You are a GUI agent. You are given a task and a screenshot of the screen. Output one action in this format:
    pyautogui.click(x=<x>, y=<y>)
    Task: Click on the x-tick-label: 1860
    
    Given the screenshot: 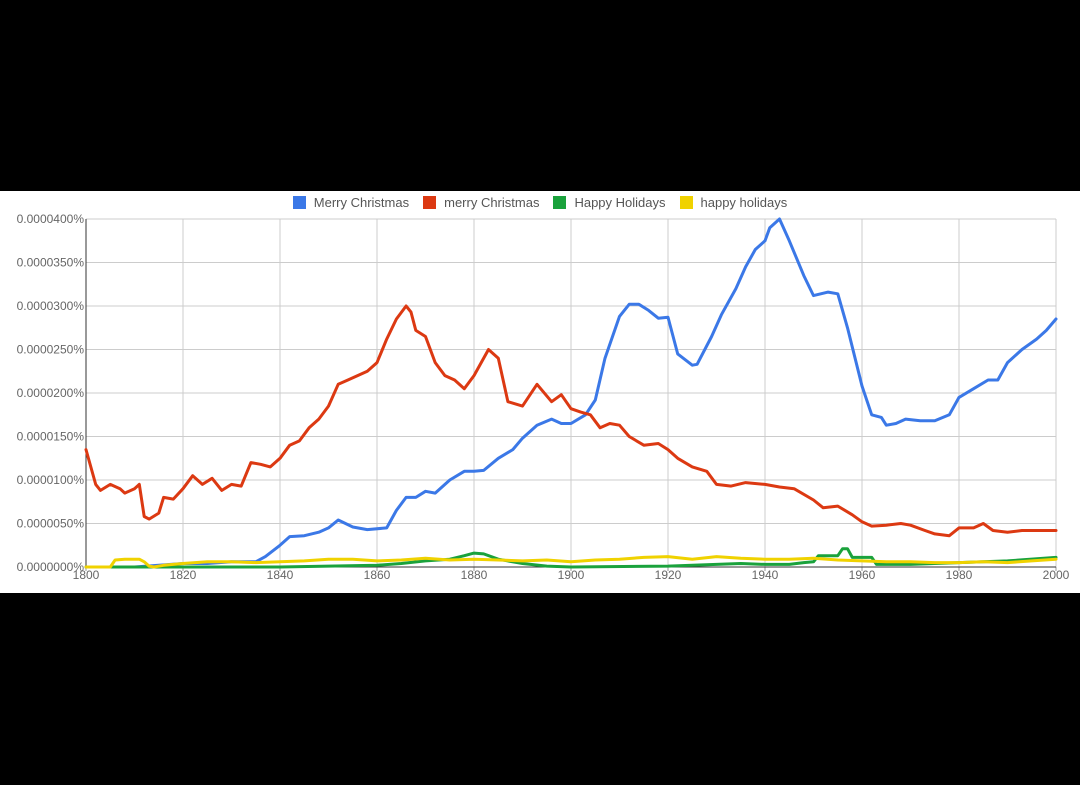 What is the action you would take?
    pyautogui.click(x=377, y=575)
    